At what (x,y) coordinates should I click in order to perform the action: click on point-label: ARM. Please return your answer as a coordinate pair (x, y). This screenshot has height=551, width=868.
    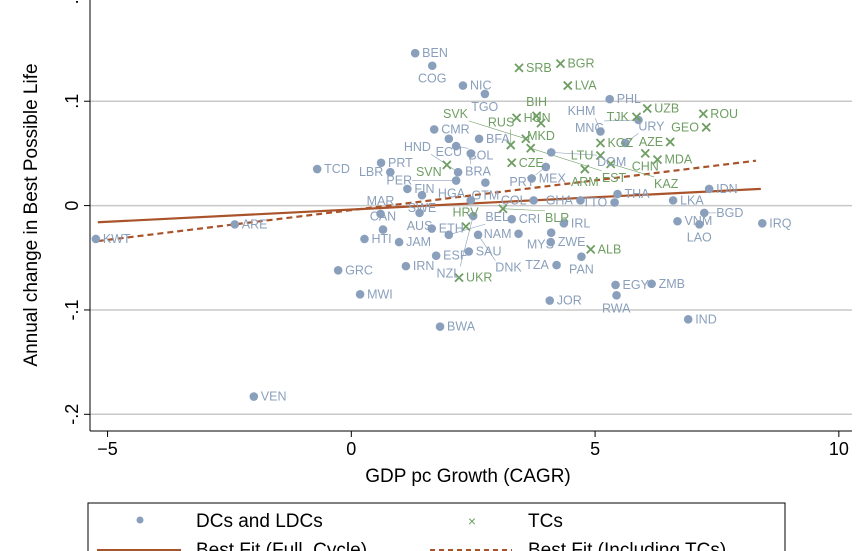
    Looking at the image, I should click on (585, 182).